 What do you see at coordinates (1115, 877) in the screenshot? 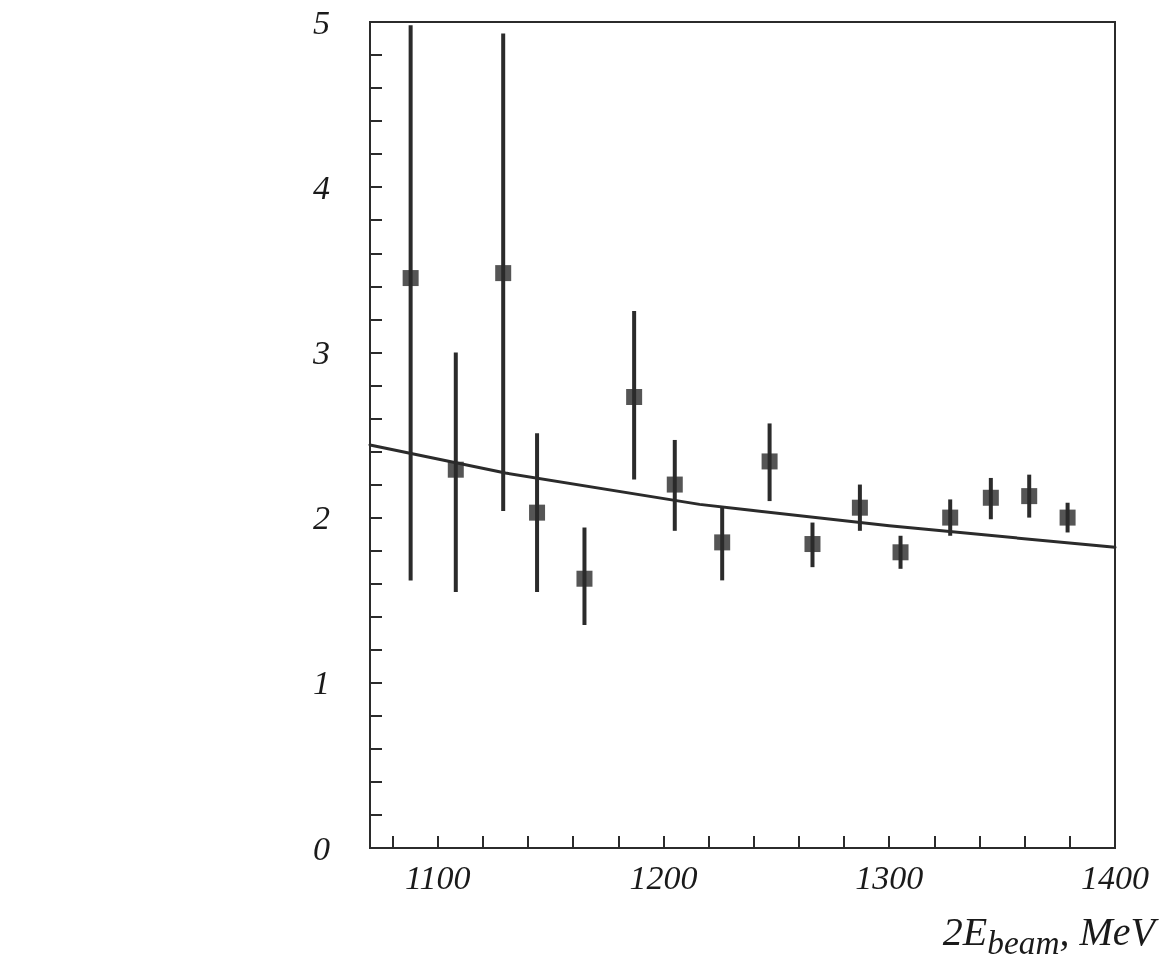
I see `x-tick-label: 1400` at bounding box center [1115, 877].